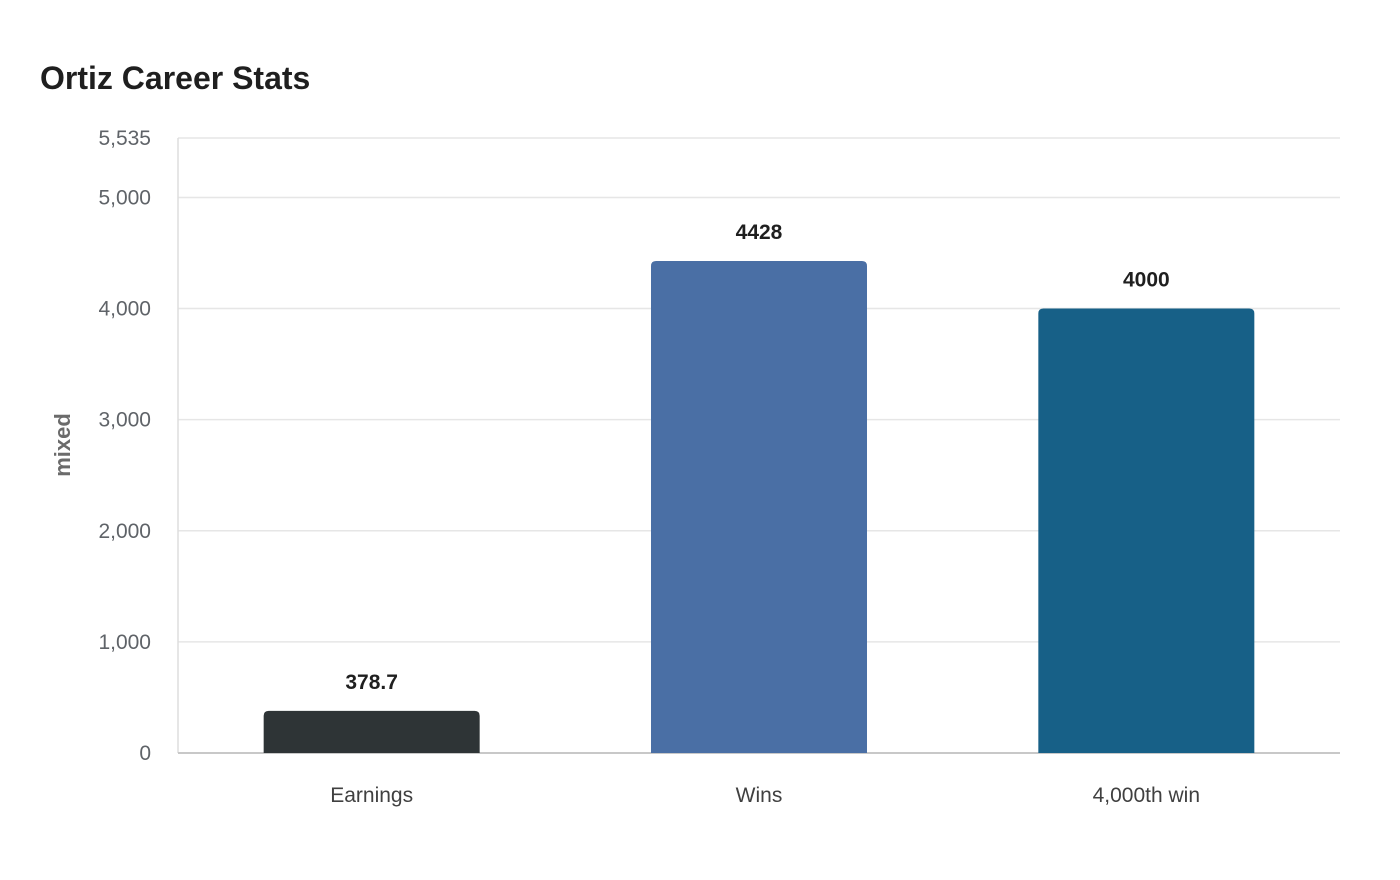 The width and height of the screenshot is (1400, 880). Describe the element at coordinates (124, 197) in the screenshot. I see `y-tick-label: 5,000` at that location.